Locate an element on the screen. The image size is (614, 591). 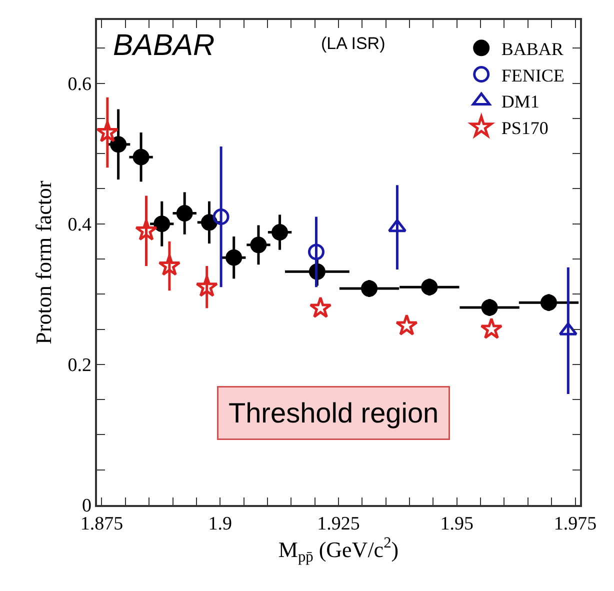
y-tick-label: 0.4 is located at coordinates (80, 225).